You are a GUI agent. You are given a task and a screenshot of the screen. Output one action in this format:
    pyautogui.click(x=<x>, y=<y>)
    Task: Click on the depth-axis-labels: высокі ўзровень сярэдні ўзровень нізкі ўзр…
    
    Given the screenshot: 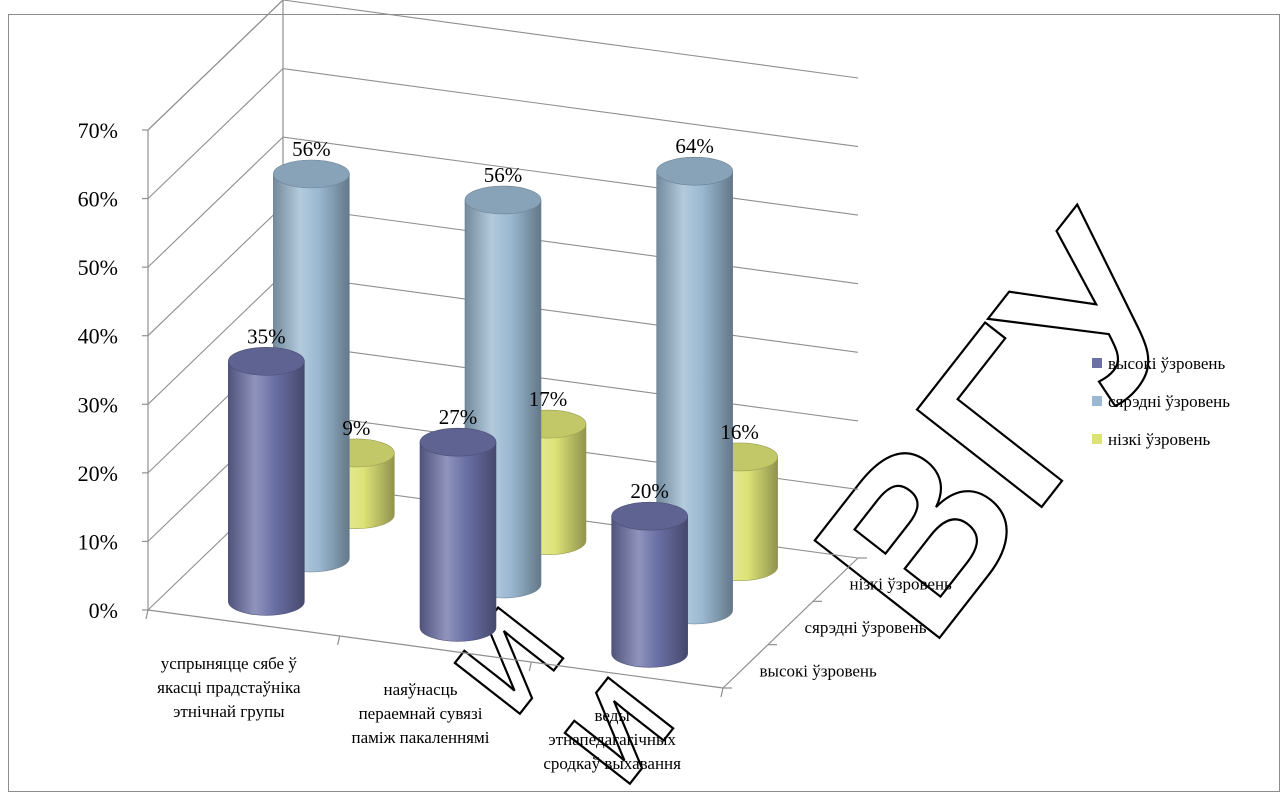 What is the action you would take?
    pyautogui.click(x=856, y=628)
    